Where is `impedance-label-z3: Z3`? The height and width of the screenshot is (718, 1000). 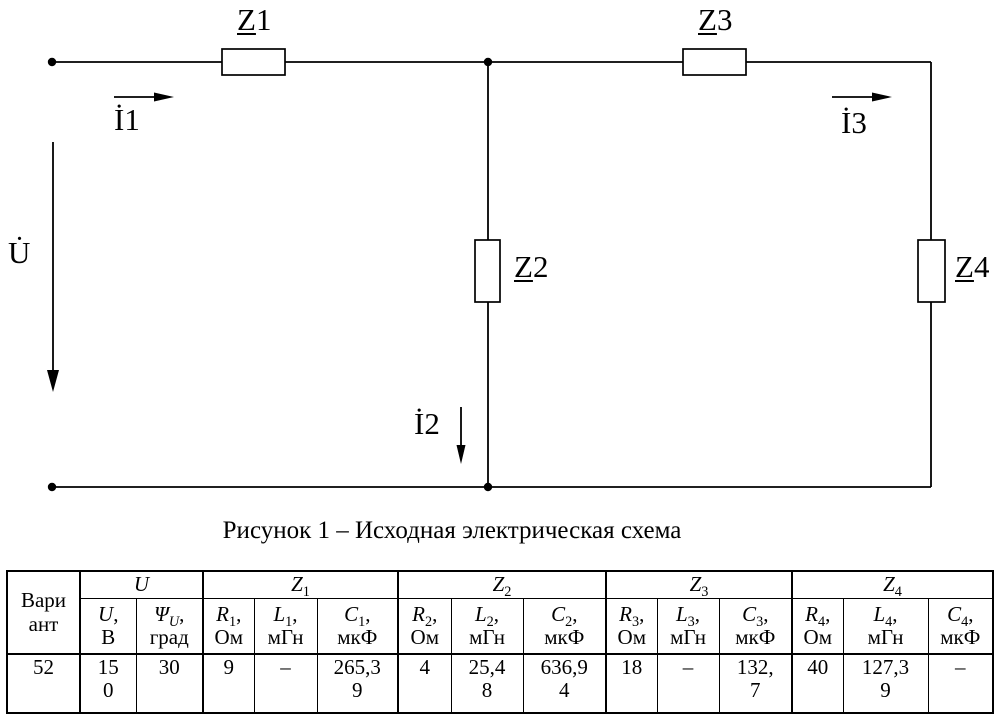
impedance-label-z3: Z3 is located at coordinates (715, 19).